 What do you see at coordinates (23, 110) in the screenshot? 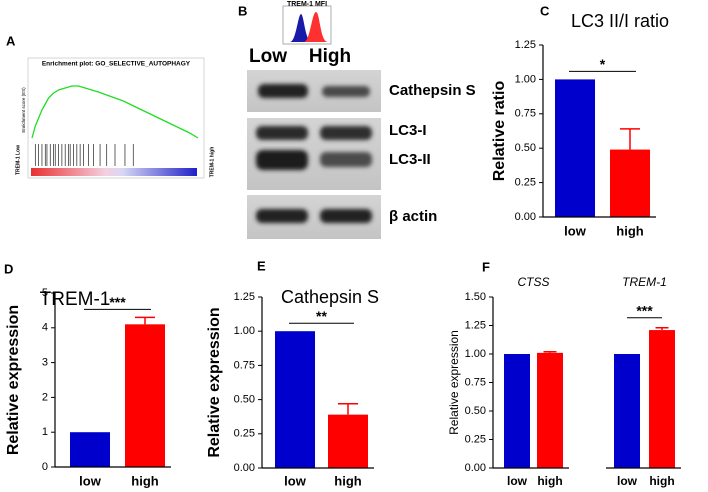
I see `y-axis-label: Enrichment score (ES)` at bounding box center [23, 110].